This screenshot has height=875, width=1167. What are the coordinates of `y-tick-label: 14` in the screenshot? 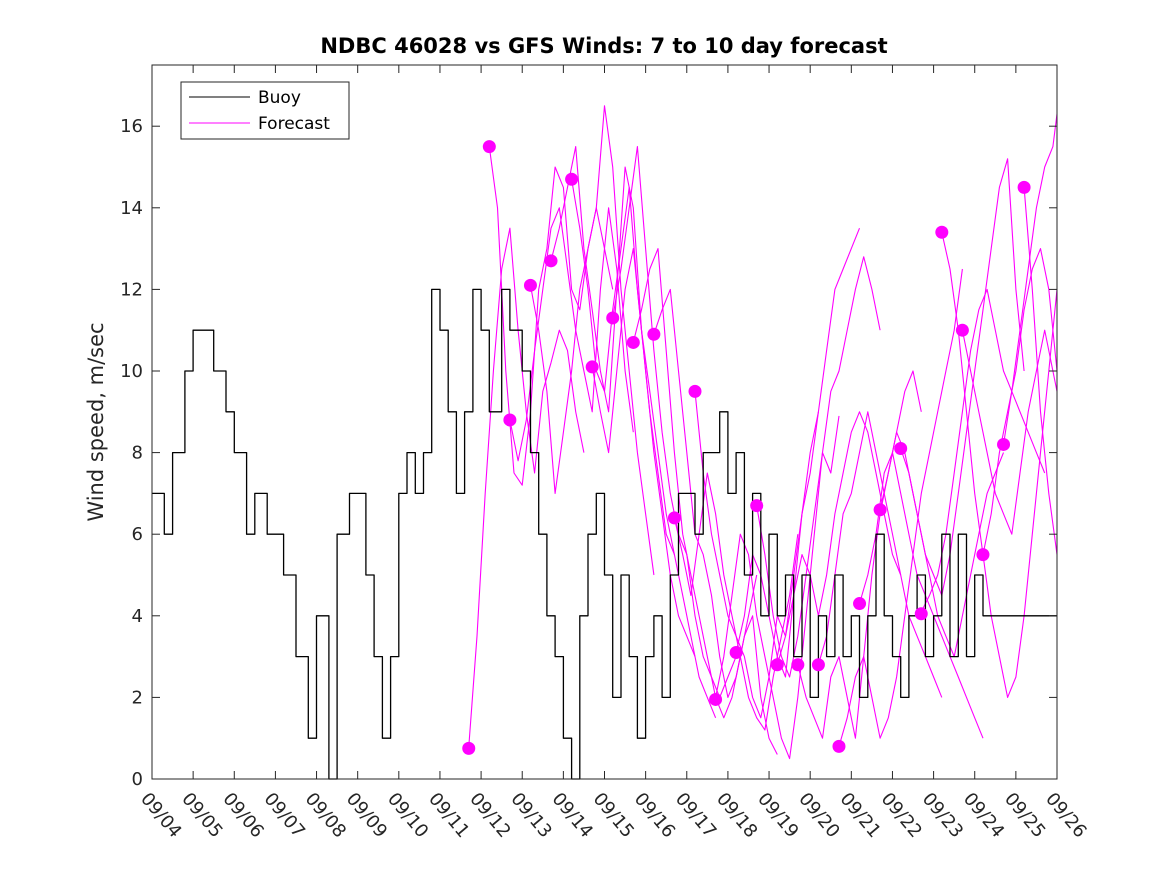 It's located at (131, 208).